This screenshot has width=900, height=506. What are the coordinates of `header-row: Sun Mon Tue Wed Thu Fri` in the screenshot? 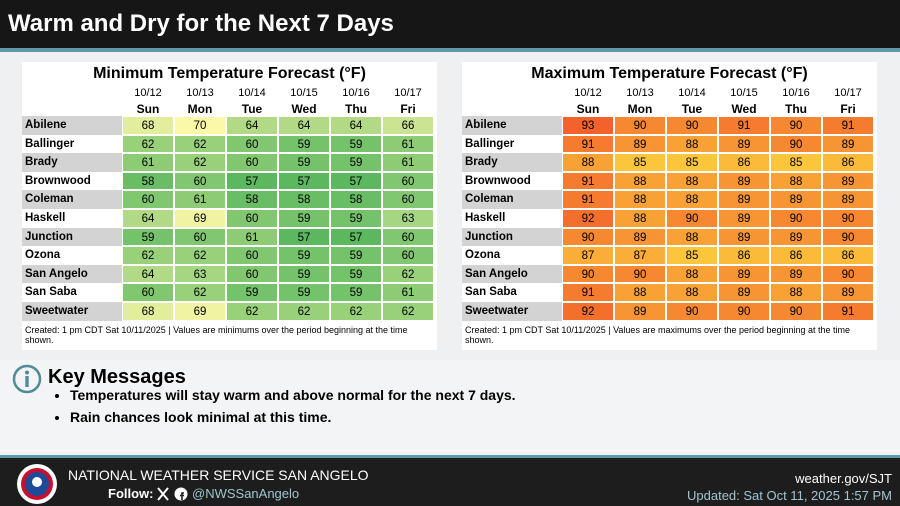 It's located at (229, 108).